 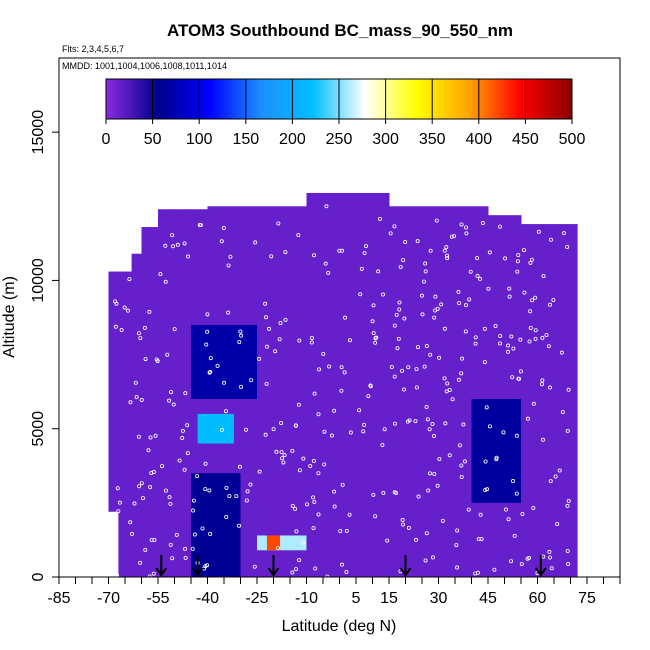 What do you see at coordinates (478, 139) in the screenshot?
I see `colorbar-tick-label: 400` at bounding box center [478, 139].